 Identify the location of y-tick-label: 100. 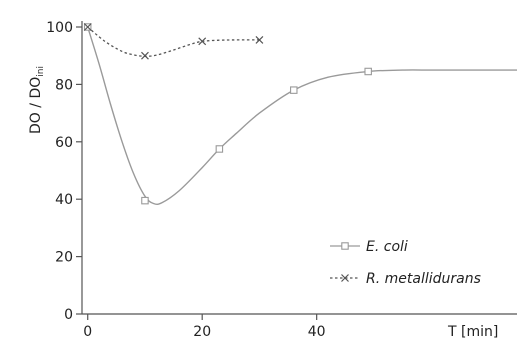
(59, 28).